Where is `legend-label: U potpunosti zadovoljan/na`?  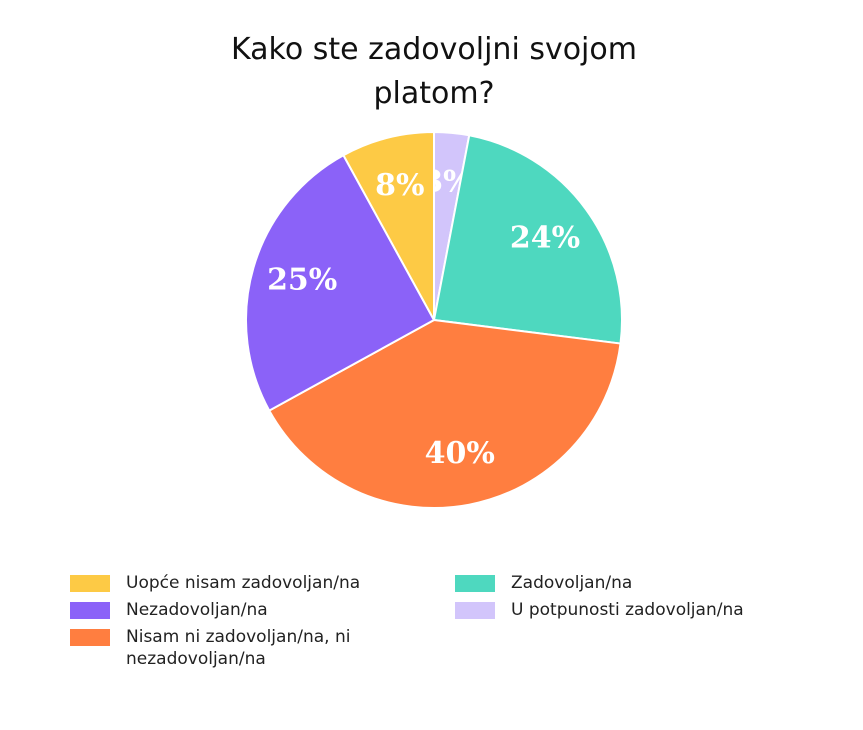 legend-label: U potpunosti zadovoljan/na is located at coordinates (627, 610).